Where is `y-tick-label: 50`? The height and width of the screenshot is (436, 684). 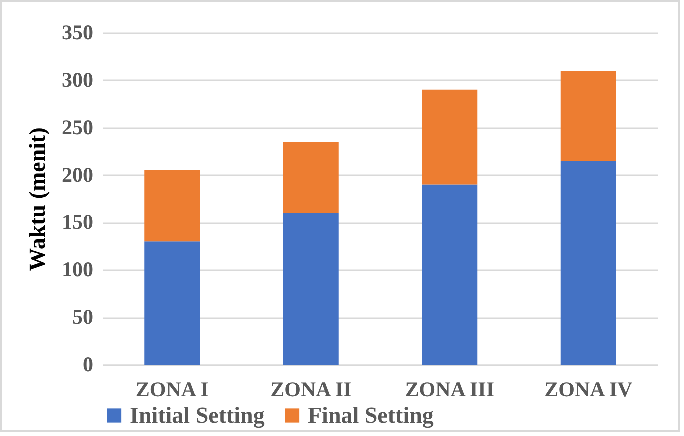
y-tick-label: 50 is located at coordinates (83, 317).